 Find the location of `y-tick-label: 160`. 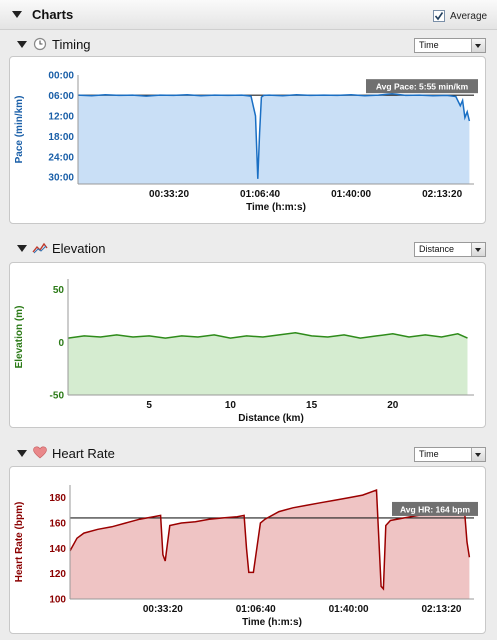

y-tick-label: 160 is located at coordinates (57, 524).